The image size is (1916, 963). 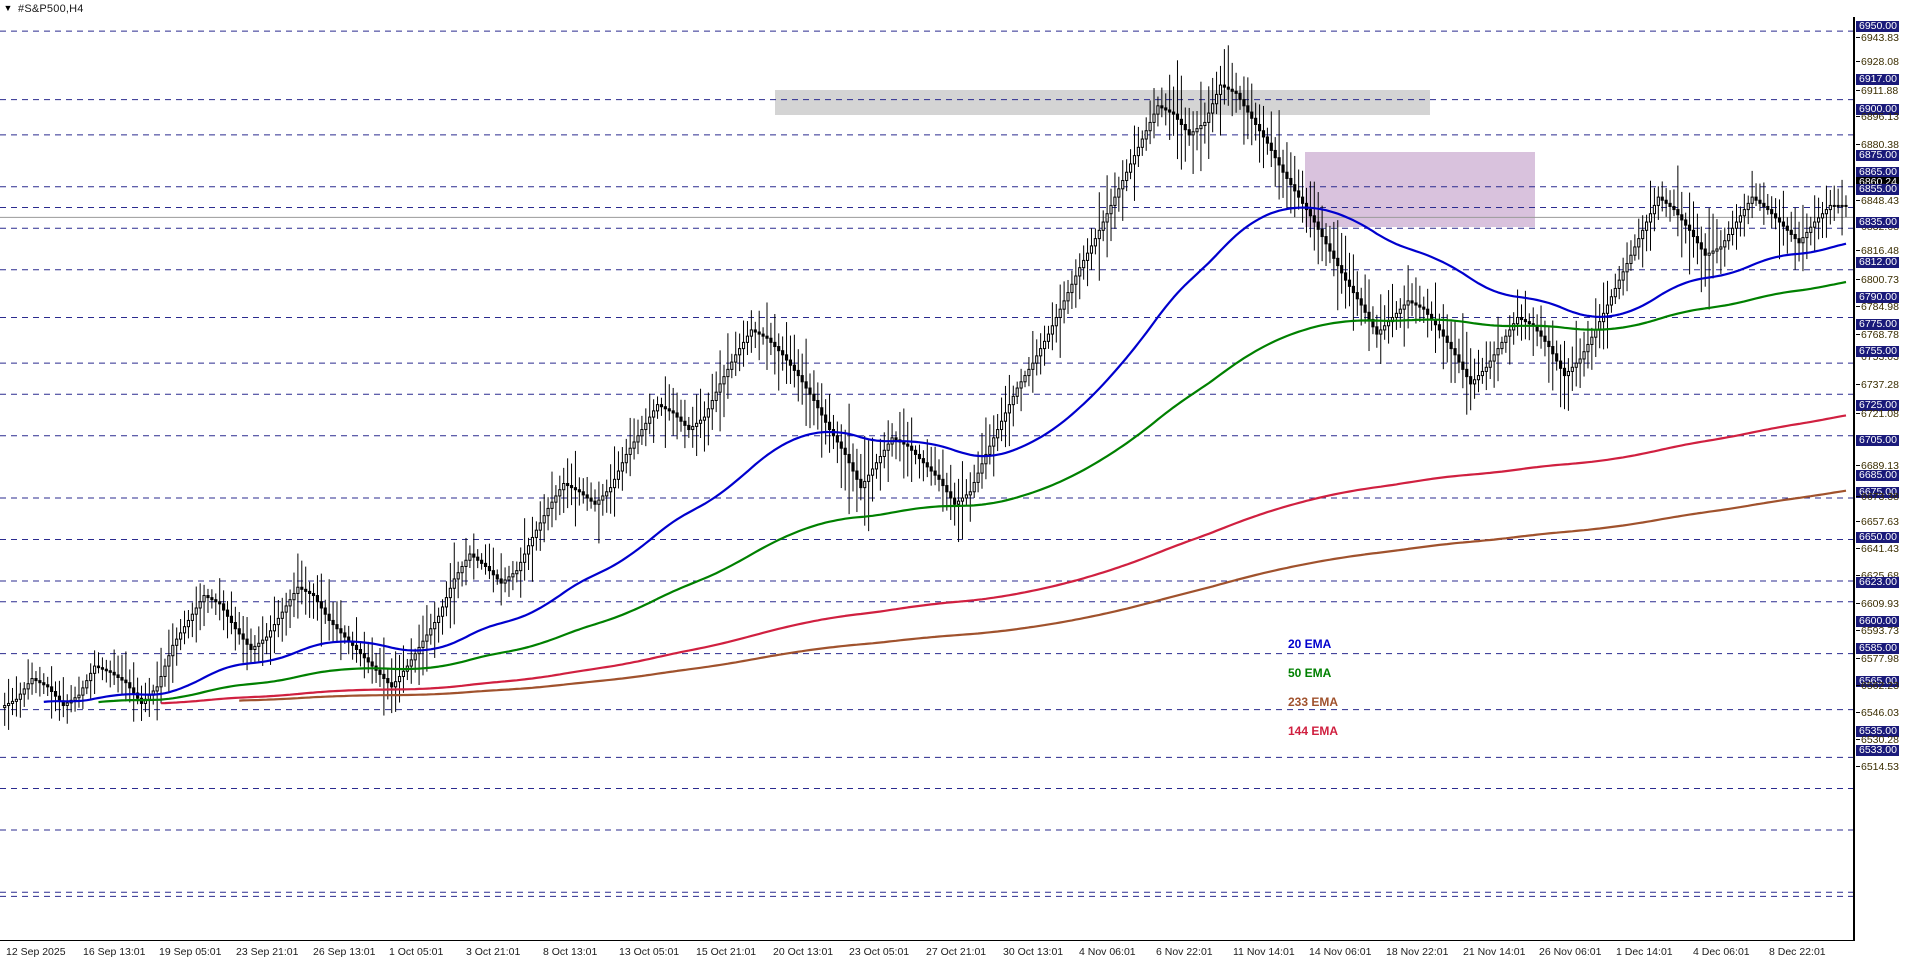 I want to click on time-tick-label: 16 Sep 13:01, so click(x=114, y=952).